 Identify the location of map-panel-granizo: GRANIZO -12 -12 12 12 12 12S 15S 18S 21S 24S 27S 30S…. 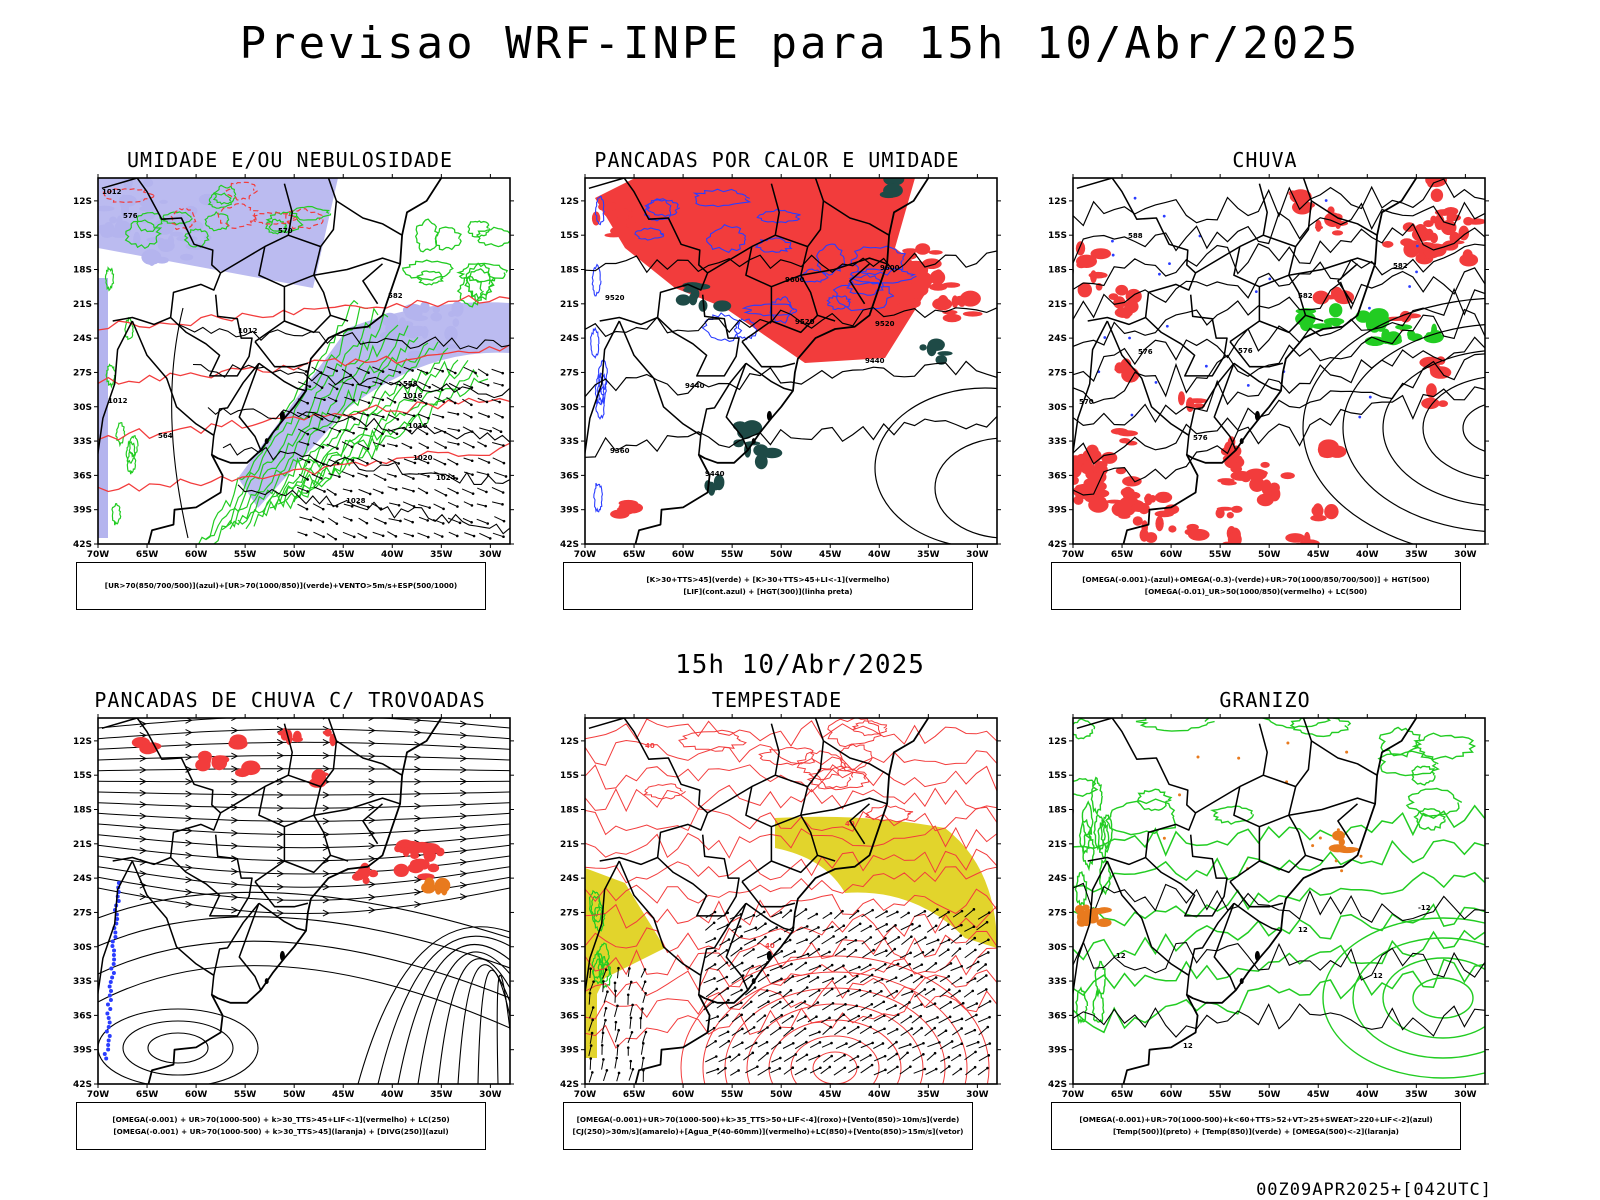
(1267, 939).